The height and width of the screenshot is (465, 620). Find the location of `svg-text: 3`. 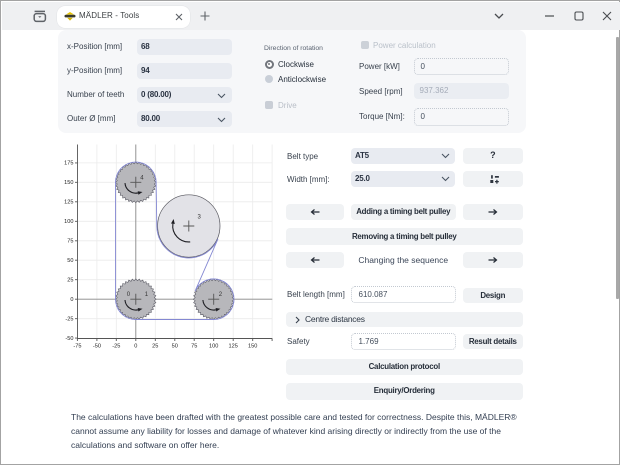

svg-text: 3 is located at coordinates (200, 218).